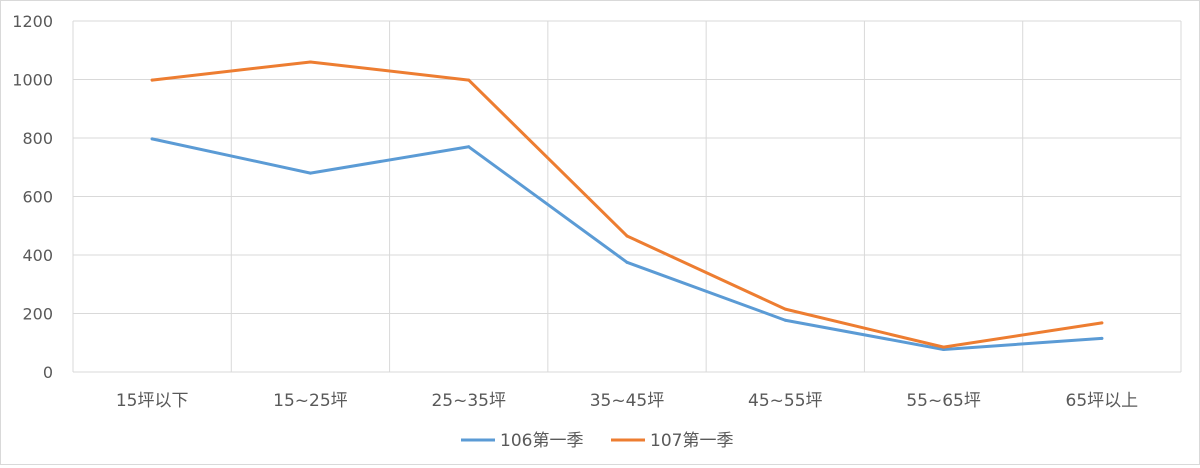 Image resolution: width=1200 pixels, height=468 pixels. What do you see at coordinates (37, 197) in the screenshot?
I see `y-tick-label: 600` at bounding box center [37, 197].